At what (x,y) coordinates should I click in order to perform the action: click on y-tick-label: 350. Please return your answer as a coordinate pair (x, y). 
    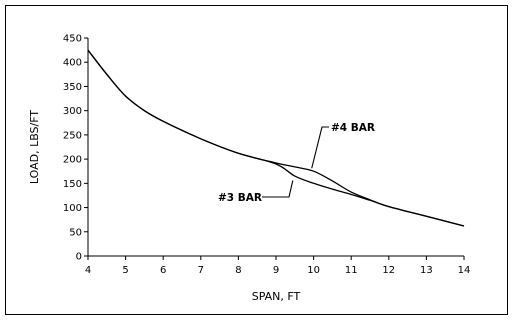
    Looking at the image, I should click on (72, 87).